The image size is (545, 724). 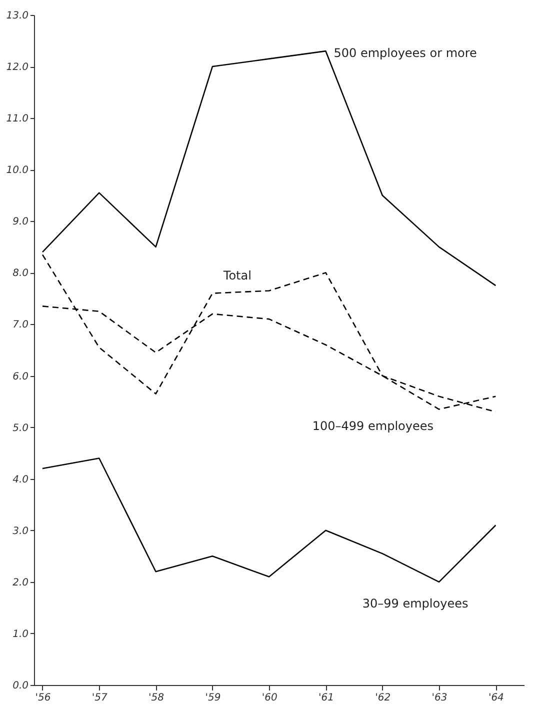 I want to click on x-tick-label: '56, so click(x=43, y=698).